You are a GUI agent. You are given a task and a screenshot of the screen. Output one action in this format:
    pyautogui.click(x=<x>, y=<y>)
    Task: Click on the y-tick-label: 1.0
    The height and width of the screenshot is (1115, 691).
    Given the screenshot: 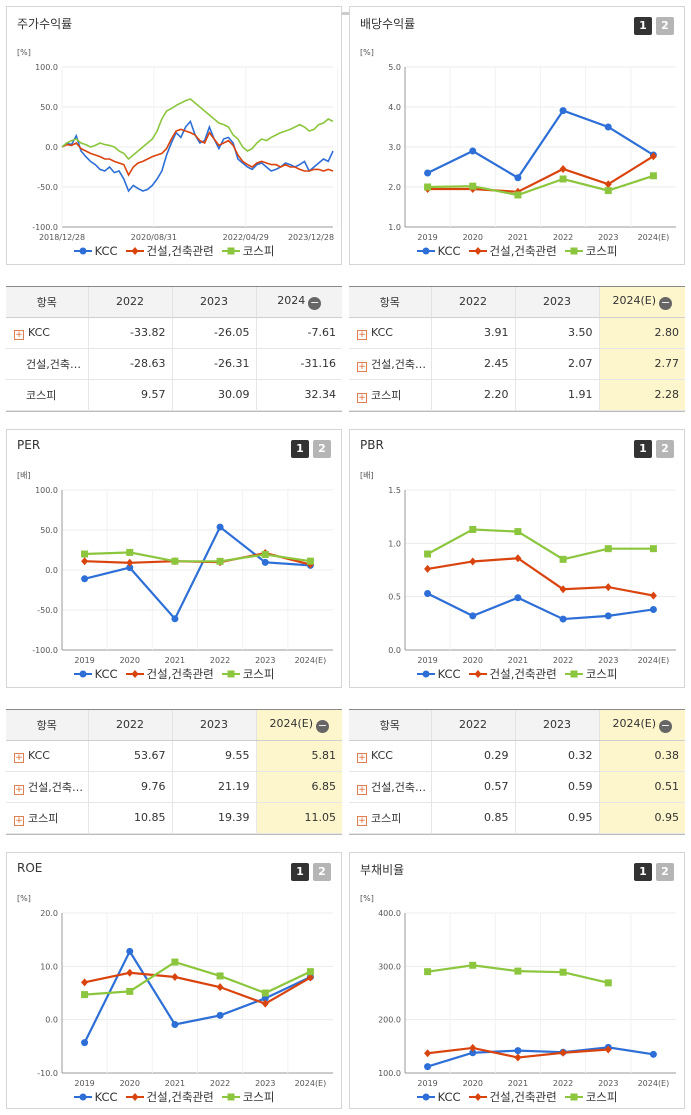 What is the action you would take?
    pyautogui.click(x=394, y=543)
    